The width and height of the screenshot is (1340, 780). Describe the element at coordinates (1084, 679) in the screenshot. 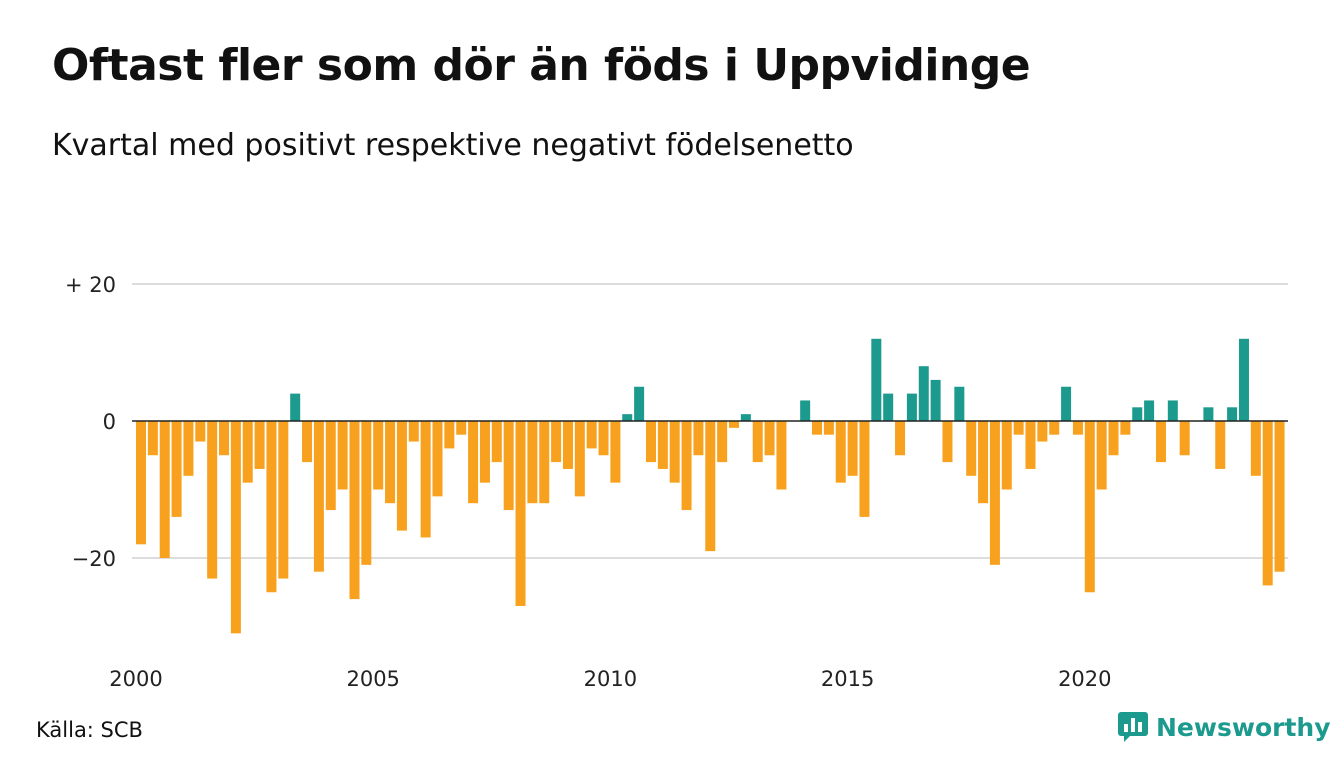

I see `x-tick-label: 2020` at that location.